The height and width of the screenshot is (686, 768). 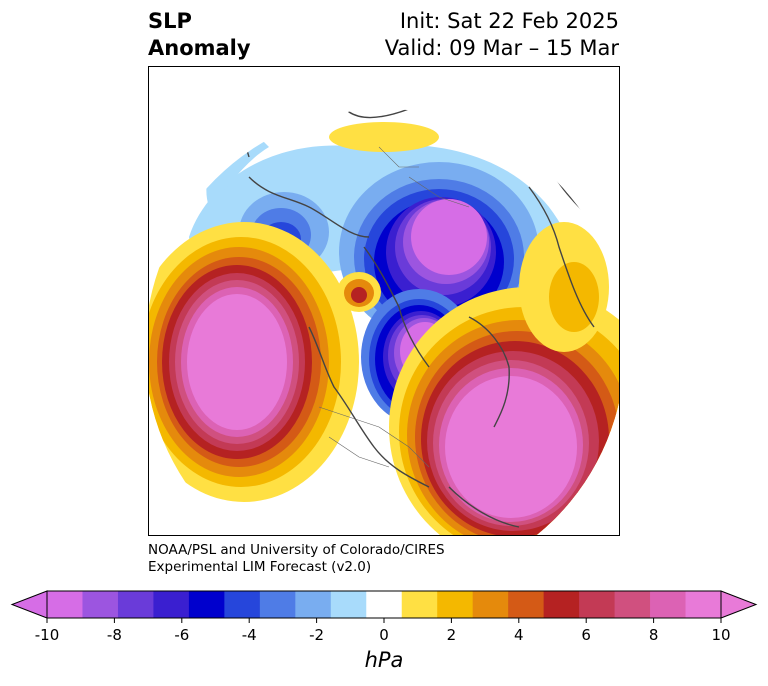 I want to click on colorbar-extend-high, so click(x=739, y=604).